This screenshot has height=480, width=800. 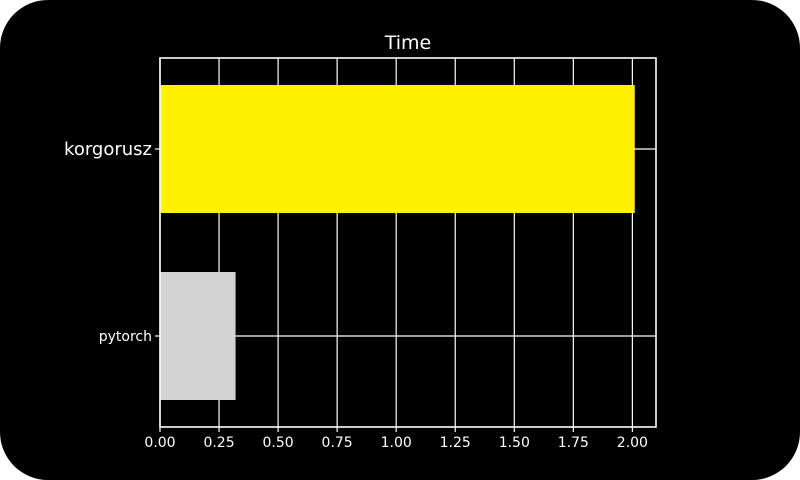 What do you see at coordinates (198, 336) in the screenshot?
I see `bar-pytorch` at bounding box center [198, 336].